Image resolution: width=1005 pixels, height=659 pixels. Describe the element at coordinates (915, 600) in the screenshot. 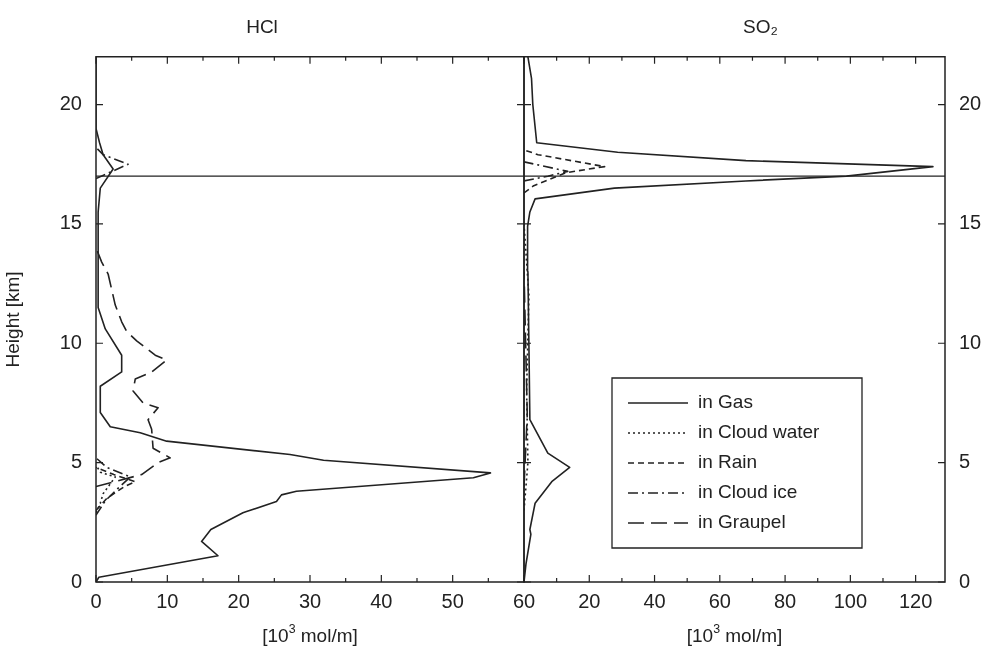

I see `x-tick-label: 120` at that location.